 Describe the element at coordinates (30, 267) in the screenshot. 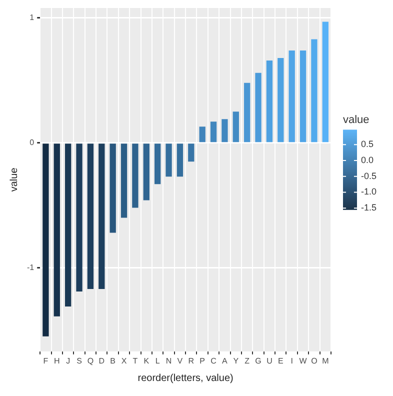

I see `y-tick-label: -1` at that location.